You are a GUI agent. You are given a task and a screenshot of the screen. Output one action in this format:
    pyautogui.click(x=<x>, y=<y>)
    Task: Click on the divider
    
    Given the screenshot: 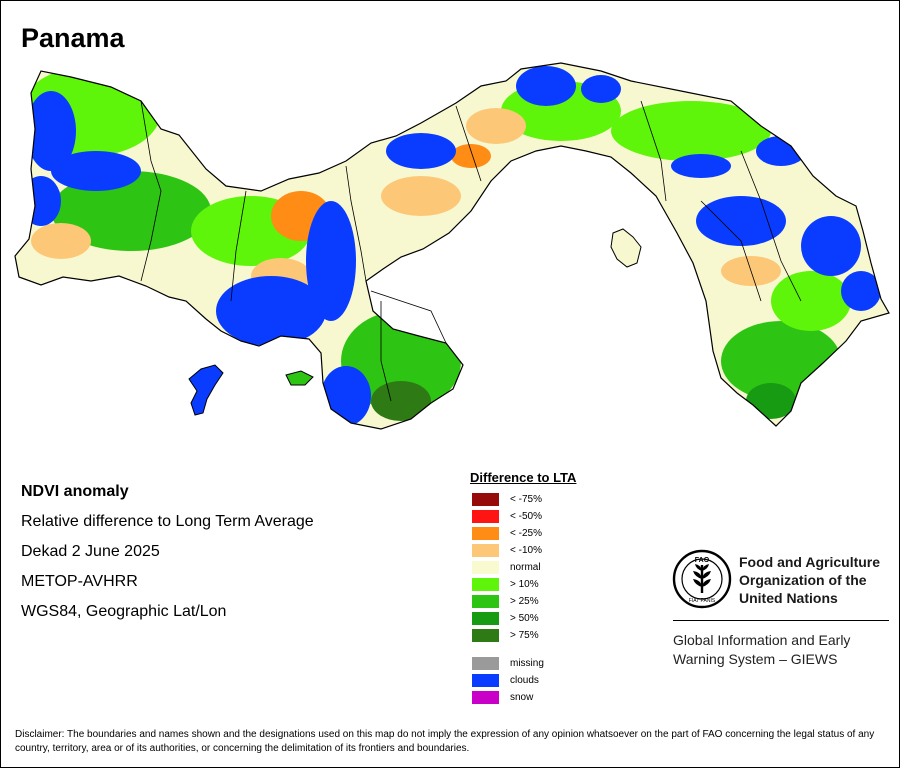 What is the action you would take?
    pyautogui.click(x=781, y=620)
    